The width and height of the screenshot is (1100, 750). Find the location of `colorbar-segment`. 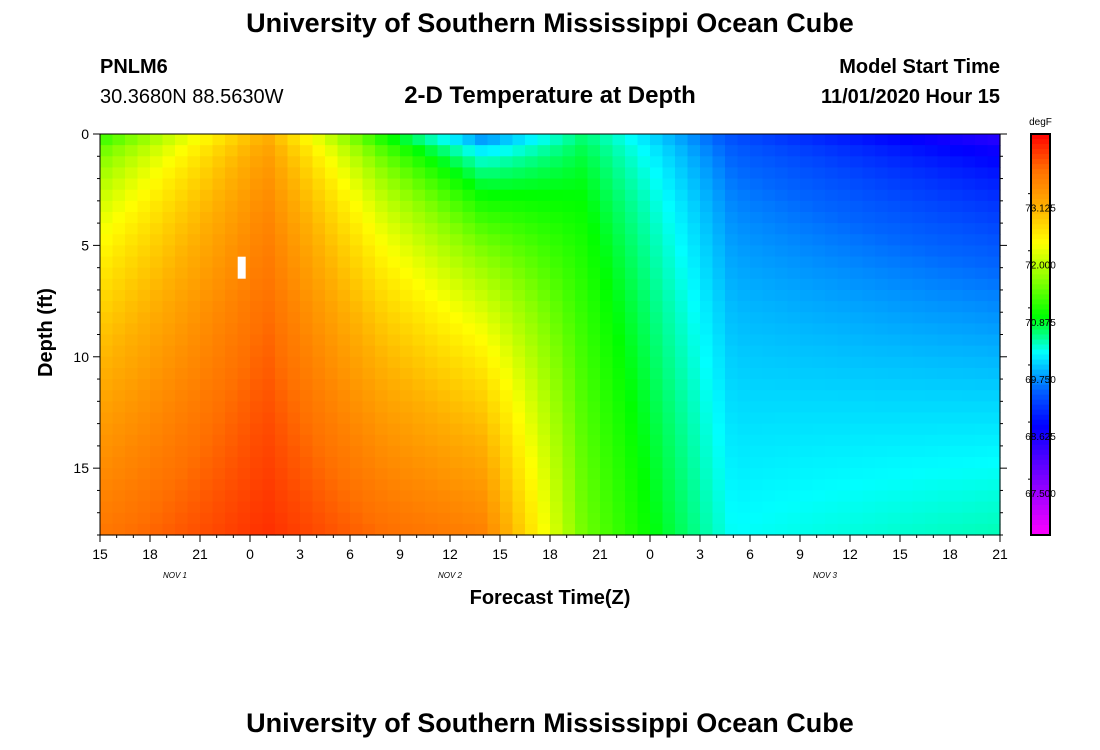

colorbar-segment is located at coordinates (1040, 137).